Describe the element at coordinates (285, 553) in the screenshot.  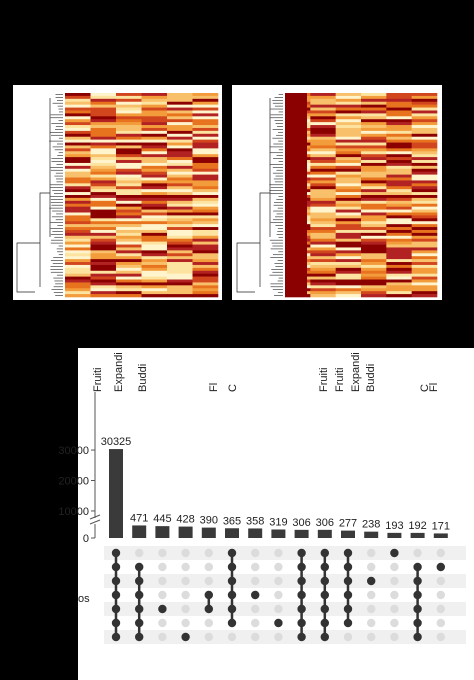
I see `matrix-row-band` at that location.